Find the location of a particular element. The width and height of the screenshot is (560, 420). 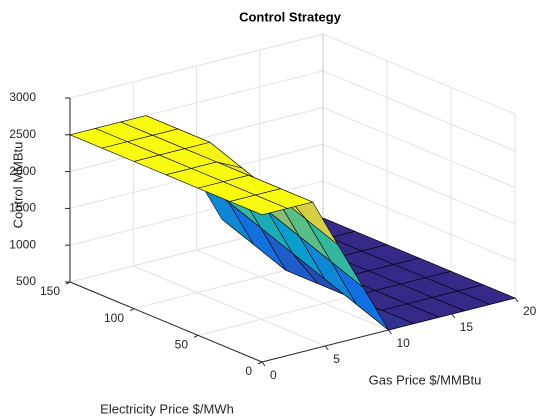

x-tick-label: 10 is located at coordinates (404, 343).